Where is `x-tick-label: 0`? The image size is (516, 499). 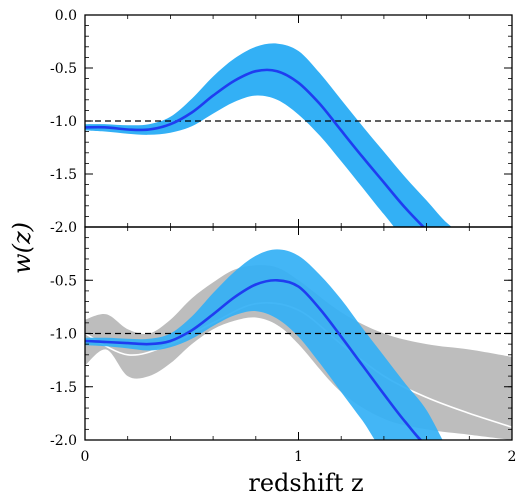
x-tick-label: 0 is located at coordinates (85, 457).